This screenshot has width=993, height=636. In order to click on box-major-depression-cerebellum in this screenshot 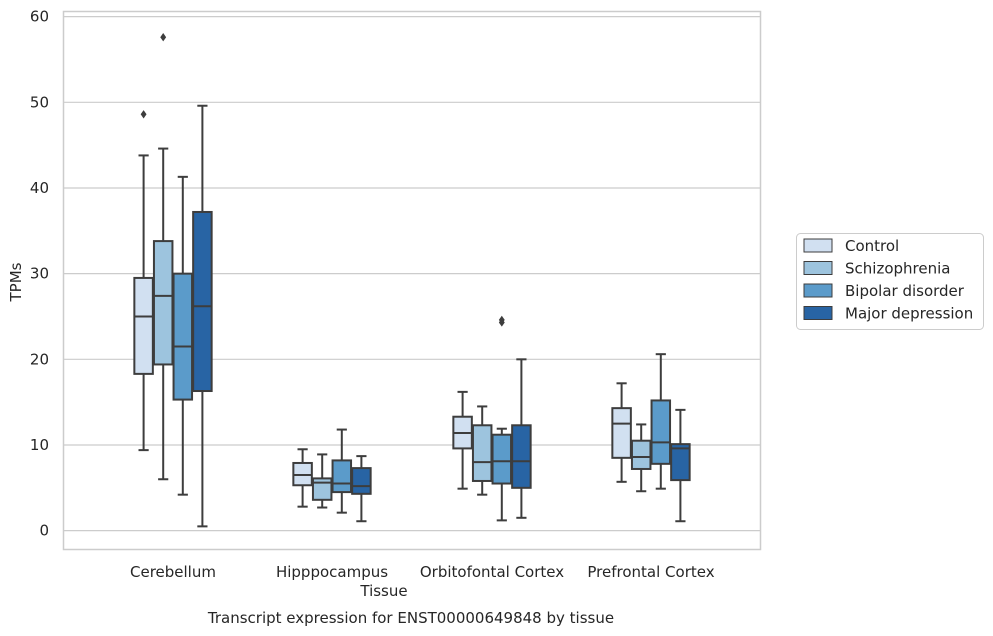, I will do `click(202, 316)`.